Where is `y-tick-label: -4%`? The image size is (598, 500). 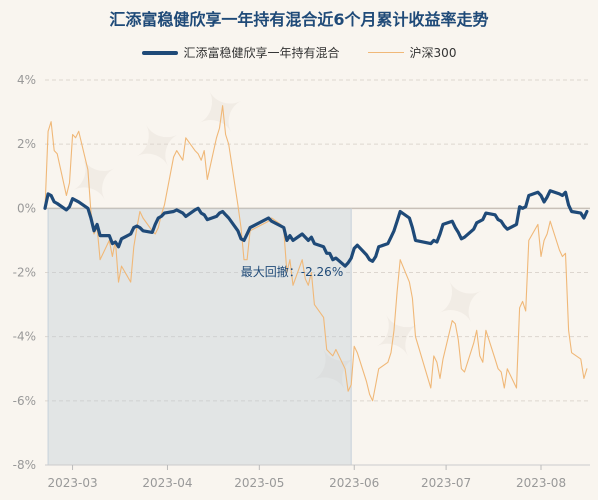
y-tick-label: -4% is located at coordinates (24, 337).